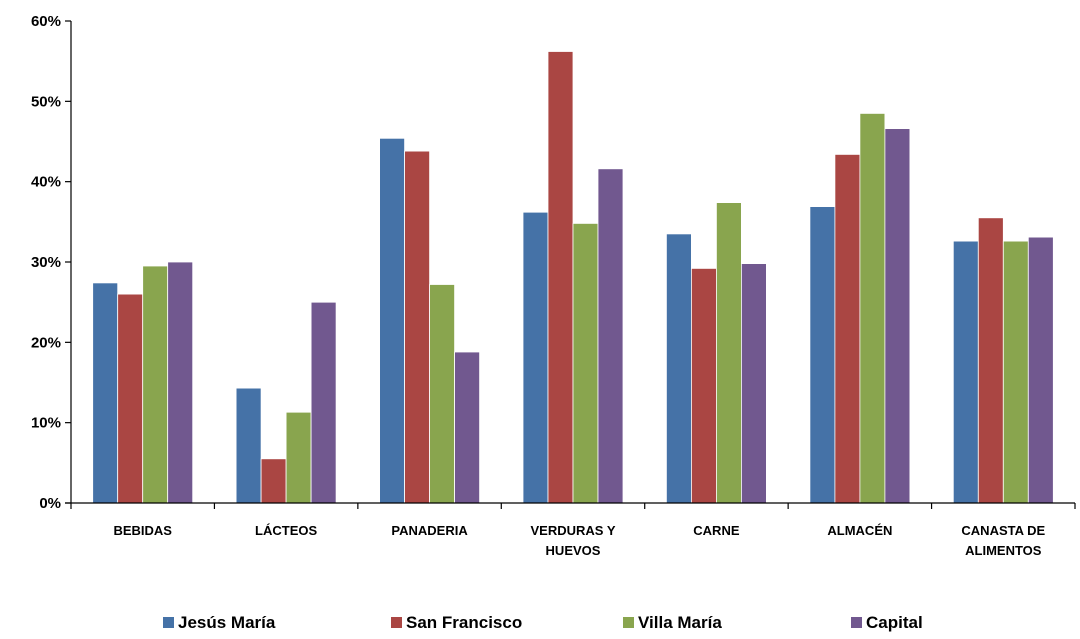 The height and width of the screenshot is (639, 1080). What do you see at coordinates (572, 530) in the screenshot?
I see `category-label: VERDURAS Y` at bounding box center [572, 530].